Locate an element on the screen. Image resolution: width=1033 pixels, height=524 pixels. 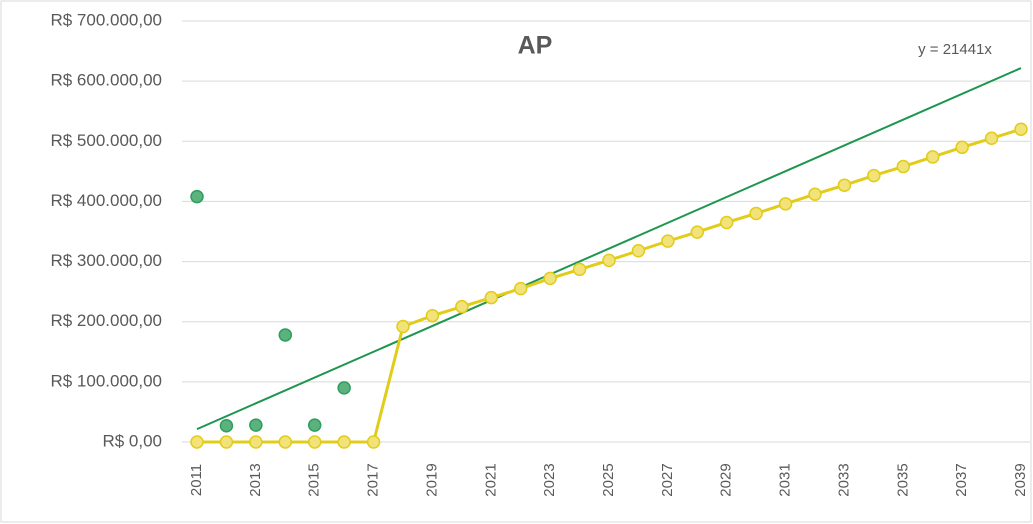
y-tick-label: R$ 700.000,00 is located at coordinates (106, 19).